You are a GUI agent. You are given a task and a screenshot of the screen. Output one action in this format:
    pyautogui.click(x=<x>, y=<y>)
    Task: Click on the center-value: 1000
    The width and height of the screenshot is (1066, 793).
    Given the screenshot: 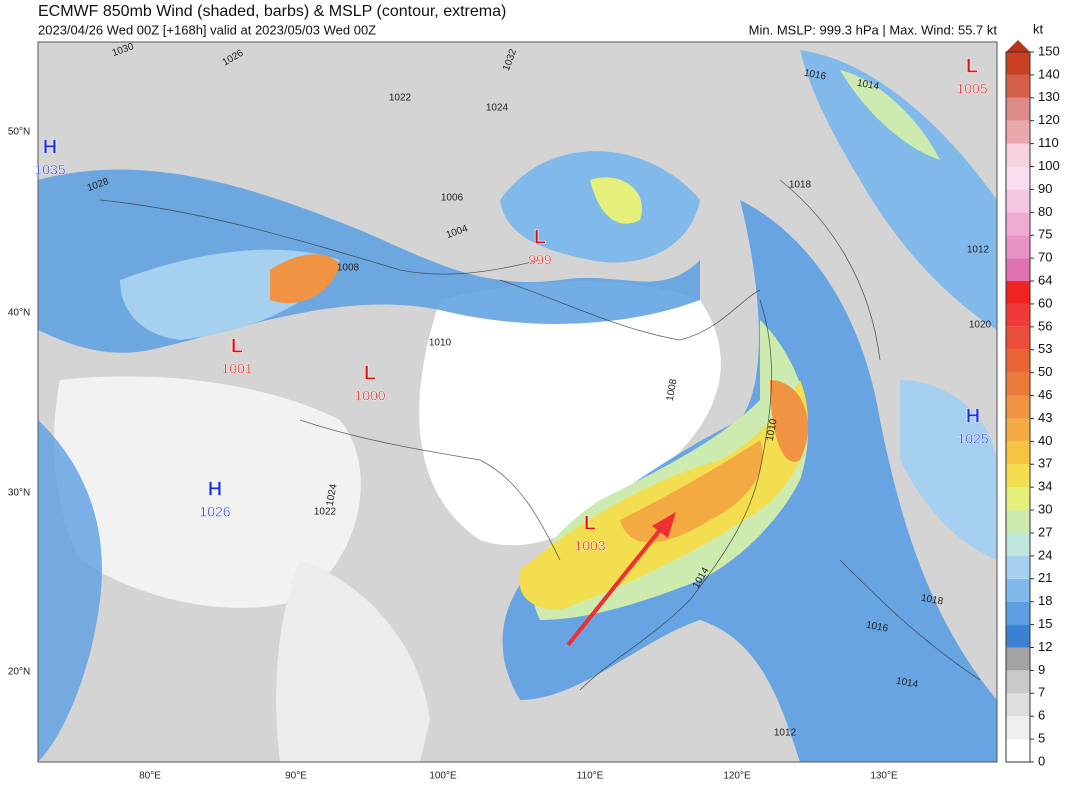 What is the action you would take?
    pyautogui.click(x=369, y=396)
    